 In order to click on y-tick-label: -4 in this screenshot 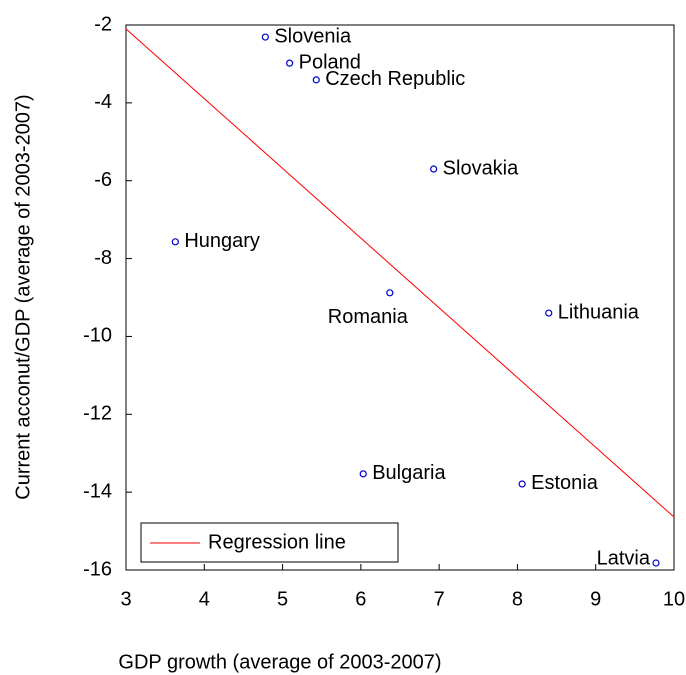, I will do `click(103, 102)`.